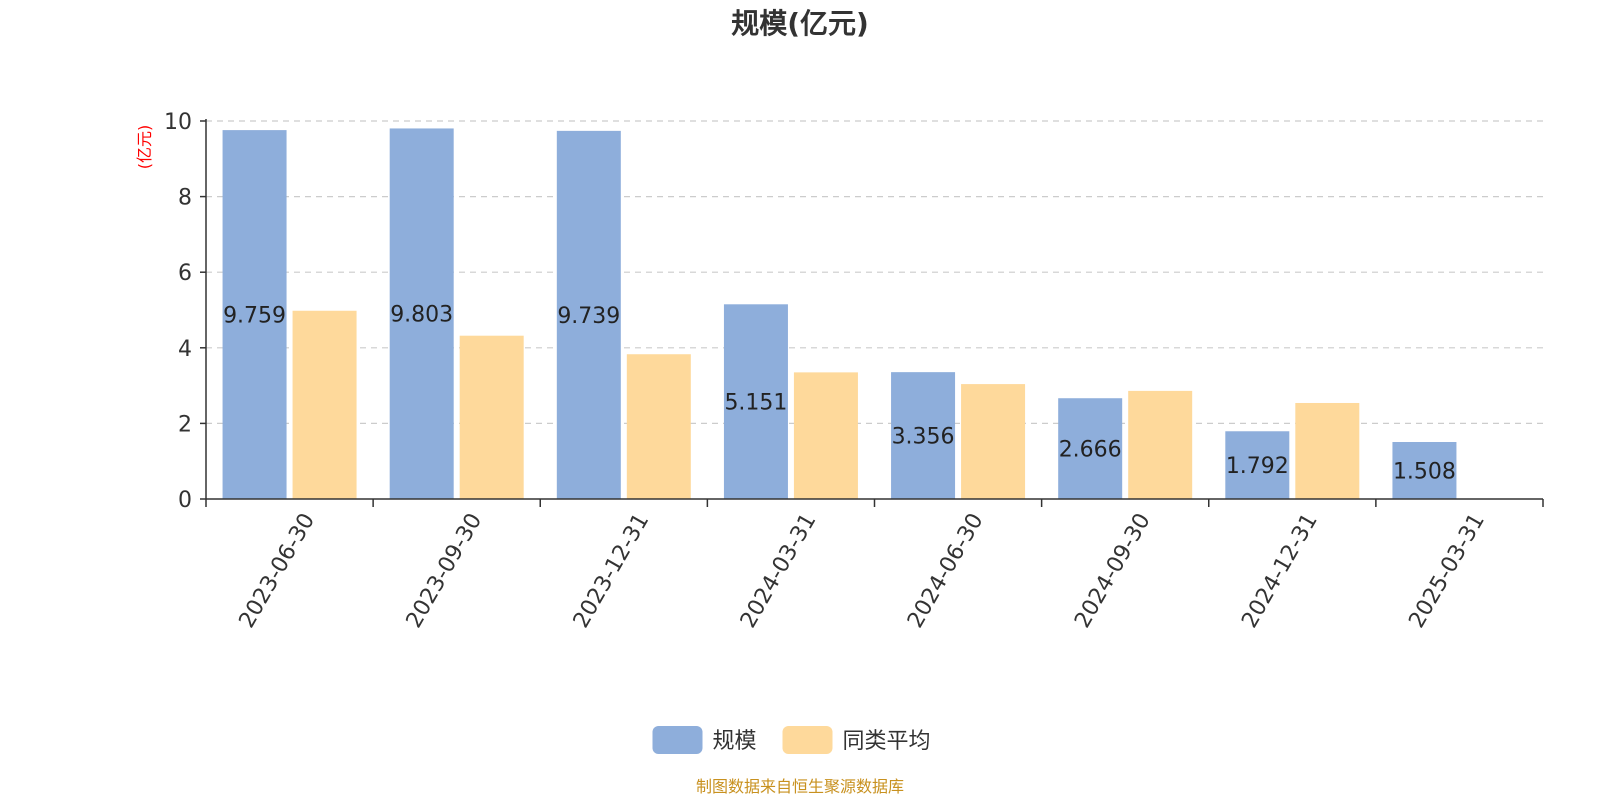 The width and height of the screenshot is (1600, 800). I want to click on chart-title: 规模(亿元), so click(800, 23).